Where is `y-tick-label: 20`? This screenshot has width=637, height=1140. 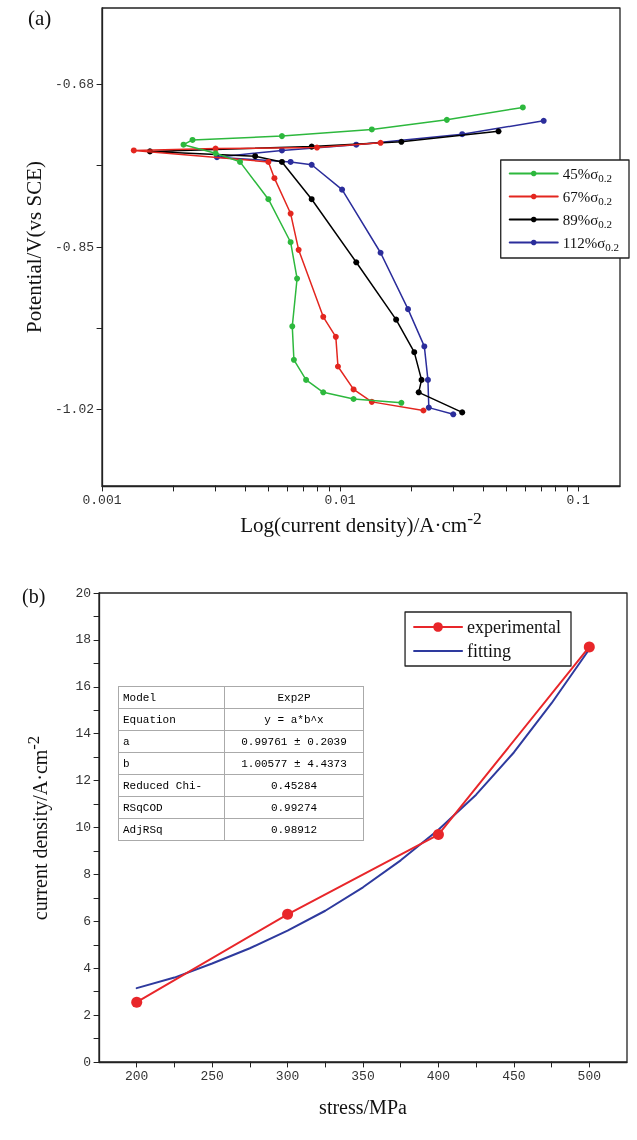
y-tick-label: 20 is located at coordinates (83, 593).